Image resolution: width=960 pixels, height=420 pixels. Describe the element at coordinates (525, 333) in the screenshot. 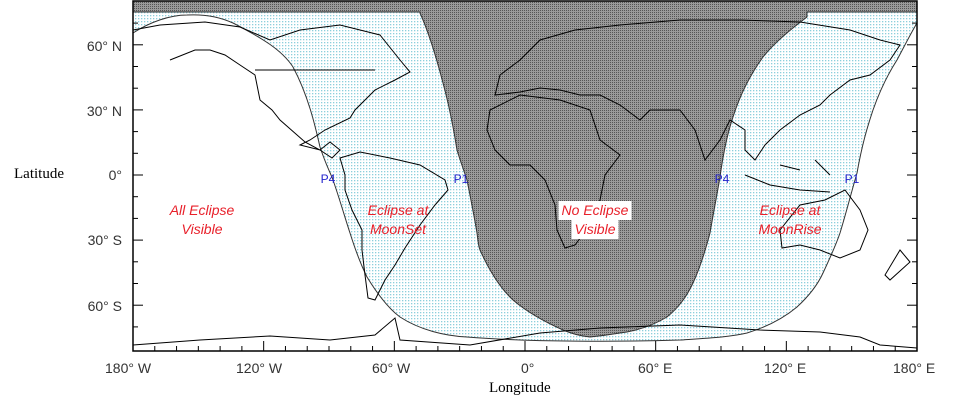

I see `antarctica-outline` at that location.